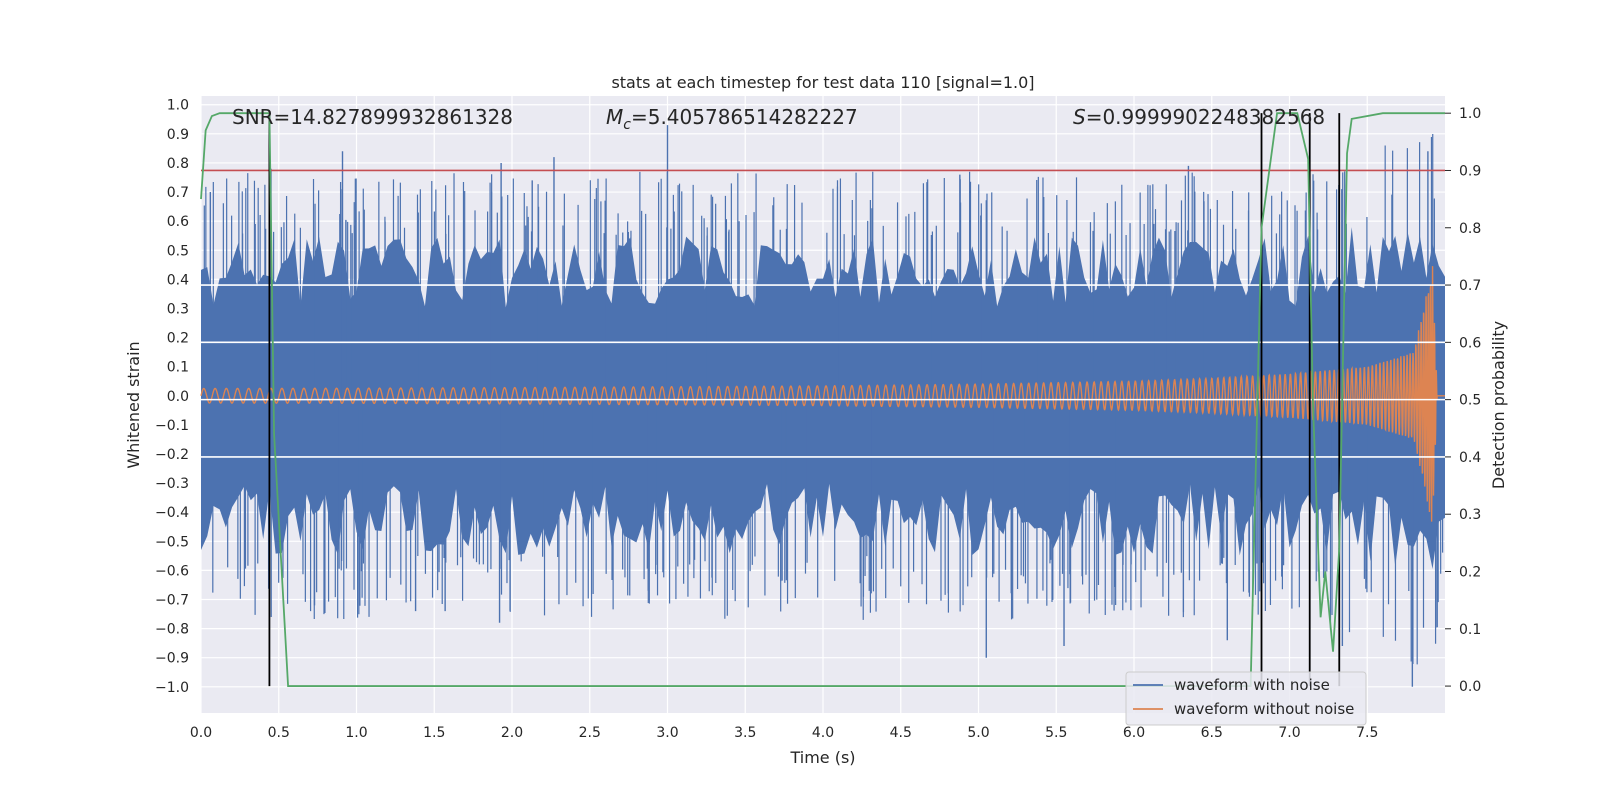 This screenshot has width=1600, height=800. I want to click on y-axis-left-label: Whitened strain, so click(133, 404).